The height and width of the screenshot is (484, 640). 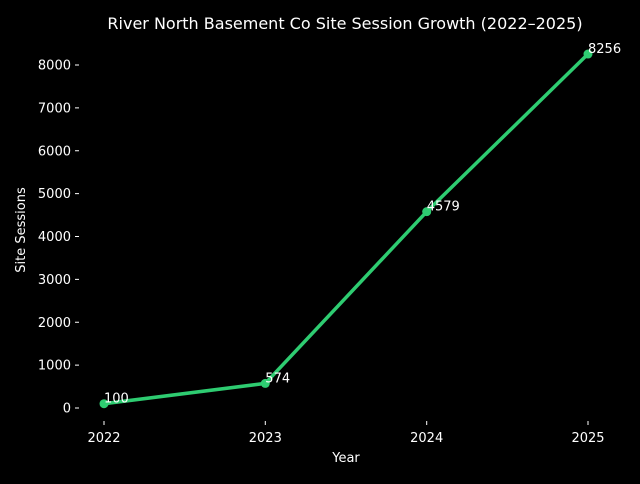 I want to click on y-tick-label: 1000, so click(x=54, y=366).